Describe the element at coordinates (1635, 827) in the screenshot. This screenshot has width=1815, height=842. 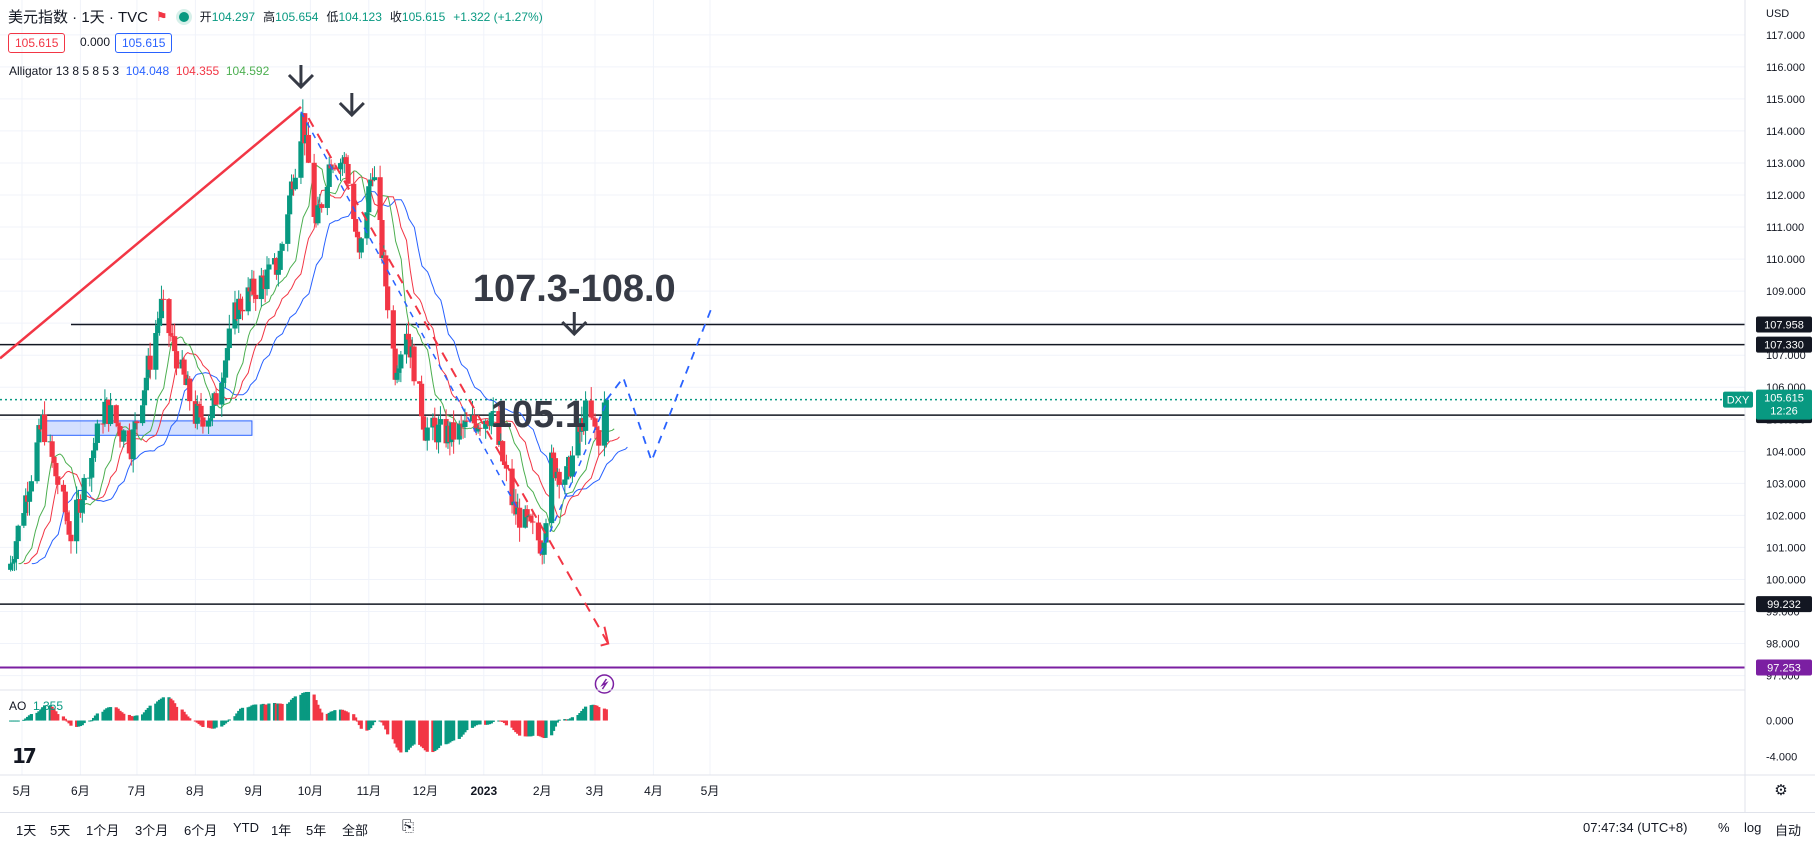
I see `clock: 07:47:34 (UTC+8)` at that location.